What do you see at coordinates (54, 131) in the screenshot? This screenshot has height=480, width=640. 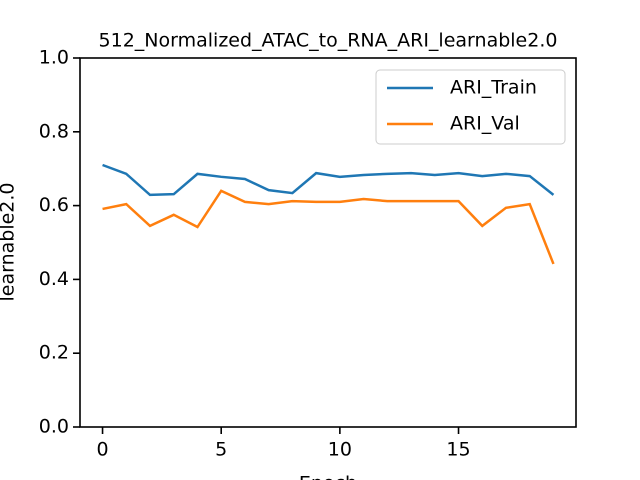 I see `y-tick-label: 0.8` at bounding box center [54, 131].